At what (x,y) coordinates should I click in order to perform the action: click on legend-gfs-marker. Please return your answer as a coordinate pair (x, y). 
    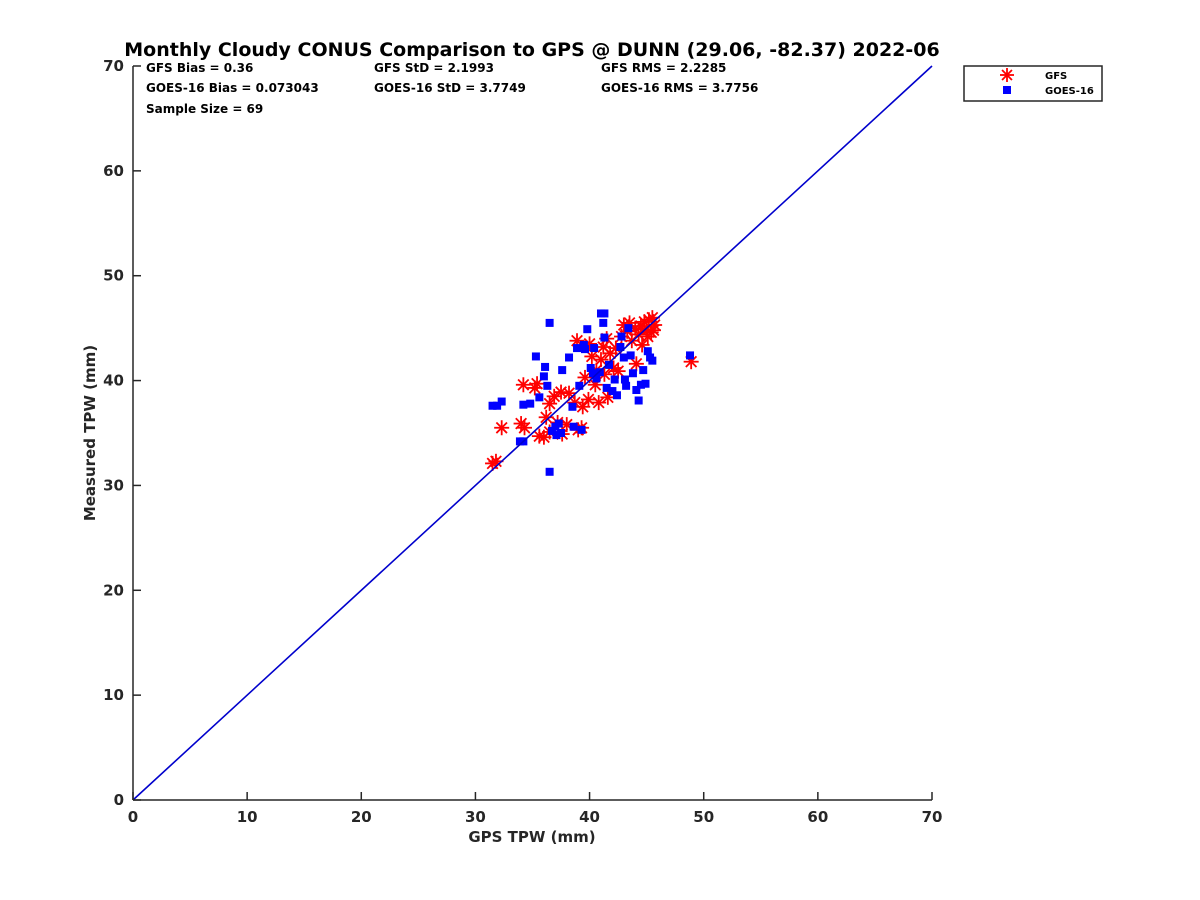
    Looking at the image, I should click on (1007, 75).